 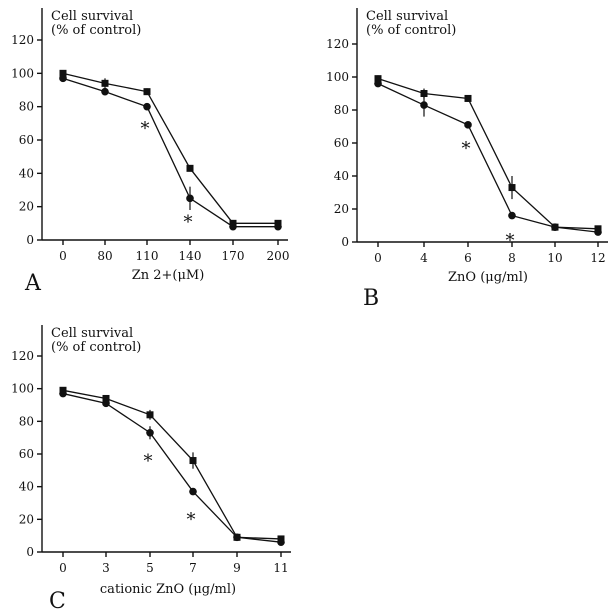 I want to click on x-tick-label: 9, so click(x=237, y=568).